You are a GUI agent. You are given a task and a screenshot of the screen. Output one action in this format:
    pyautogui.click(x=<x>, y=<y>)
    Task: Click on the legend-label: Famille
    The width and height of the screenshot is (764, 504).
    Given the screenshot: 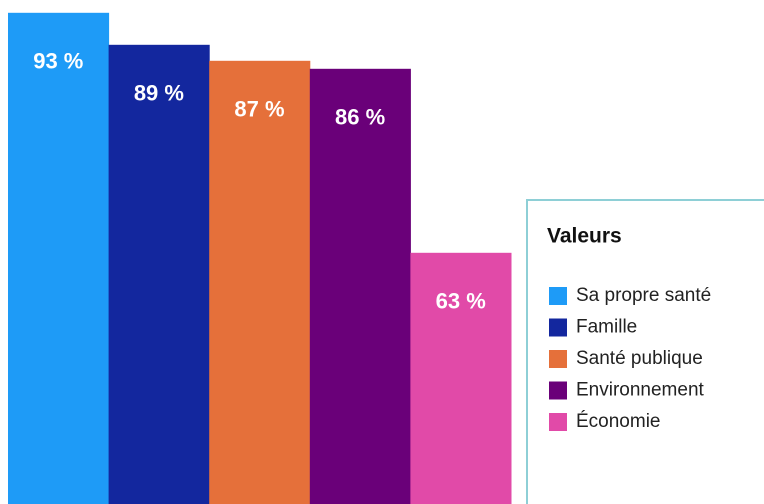 What is the action you would take?
    pyautogui.click(x=606, y=327)
    